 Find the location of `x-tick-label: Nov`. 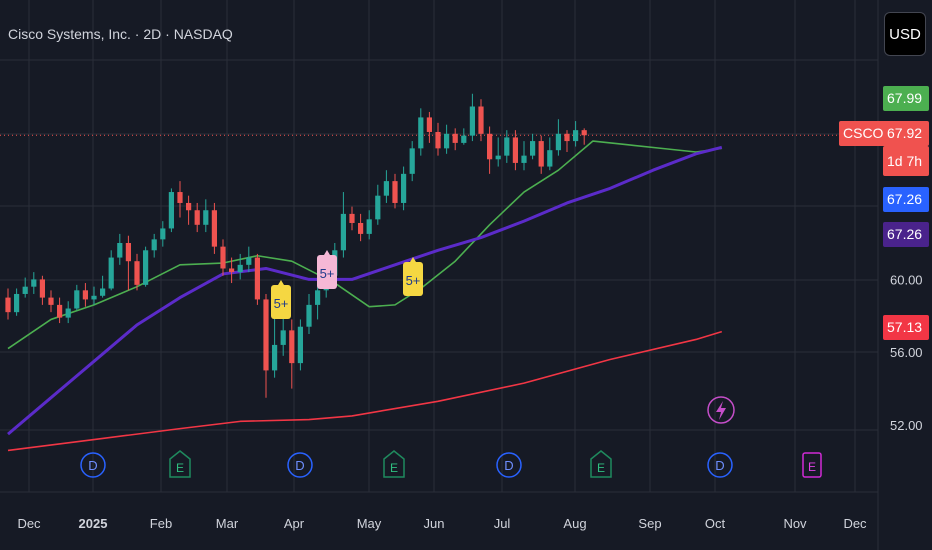

x-tick-label: Nov is located at coordinates (795, 523).